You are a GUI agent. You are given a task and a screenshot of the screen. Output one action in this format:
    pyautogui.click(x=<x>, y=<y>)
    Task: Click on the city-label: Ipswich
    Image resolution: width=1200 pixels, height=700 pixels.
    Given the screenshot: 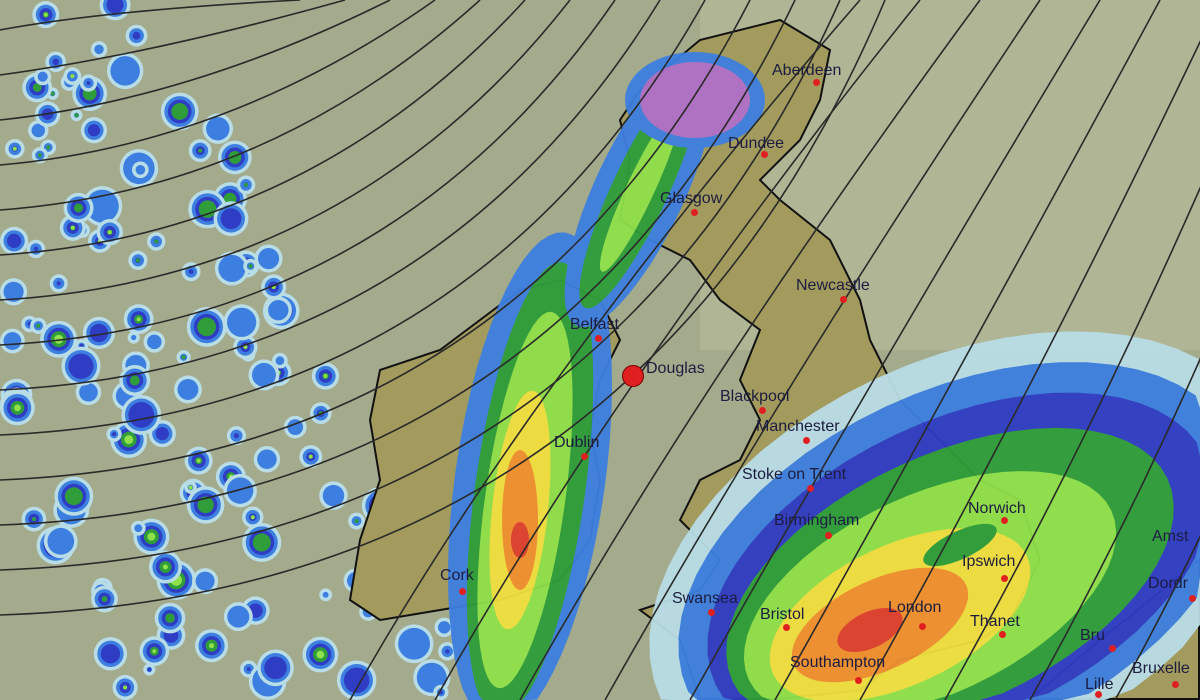 What is the action you would take?
    pyautogui.click(x=989, y=561)
    